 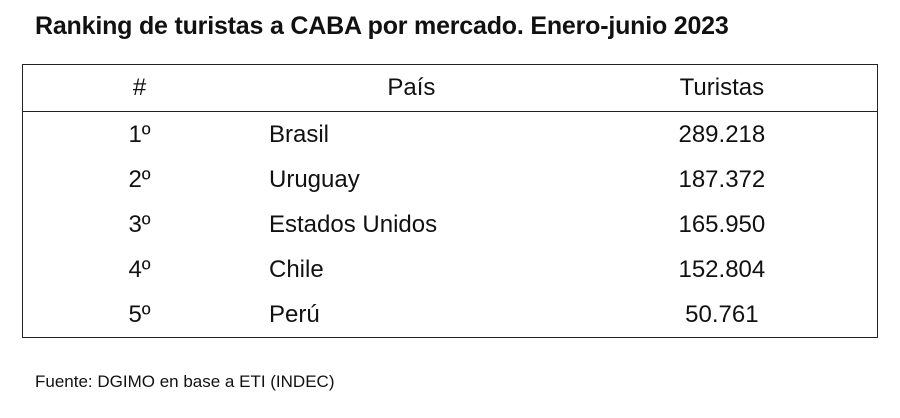 What do you see at coordinates (294, 314) in the screenshot?
I see `table-cell: Perú` at bounding box center [294, 314].